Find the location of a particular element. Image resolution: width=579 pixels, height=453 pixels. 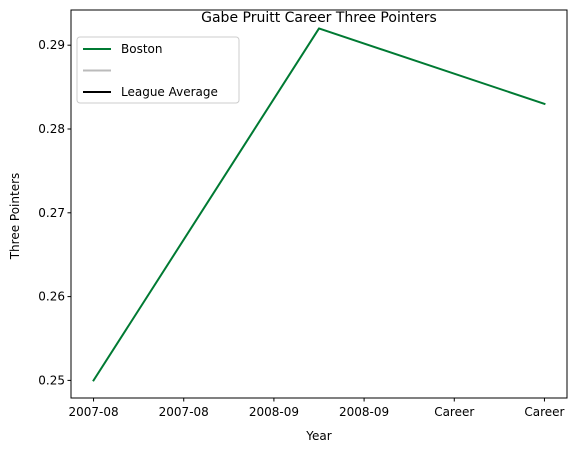

legend: Boston League Average is located at coordinates (158, 70).